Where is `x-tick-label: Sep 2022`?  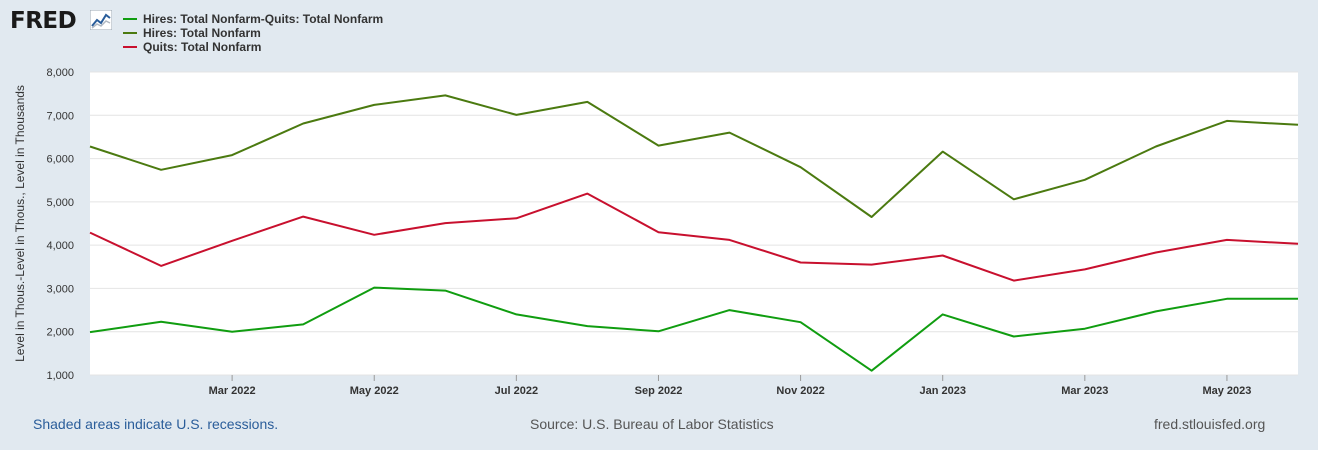 x-tick-label: Sep 2022 is located at coordinates (659, 391).